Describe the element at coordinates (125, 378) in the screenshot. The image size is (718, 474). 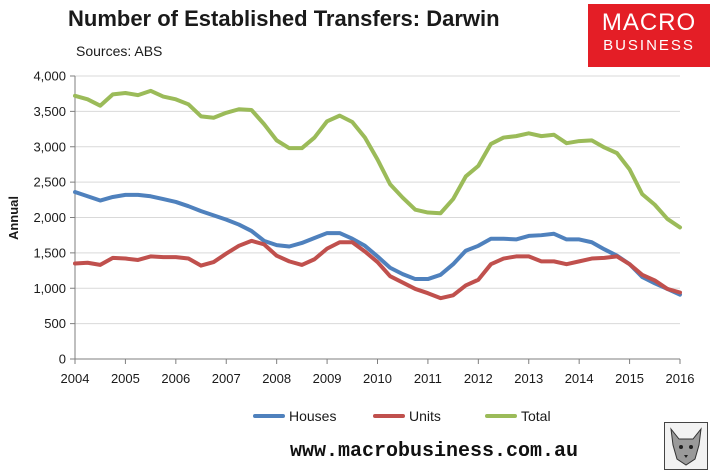
I see `x-tick-label: 2005` at that location.